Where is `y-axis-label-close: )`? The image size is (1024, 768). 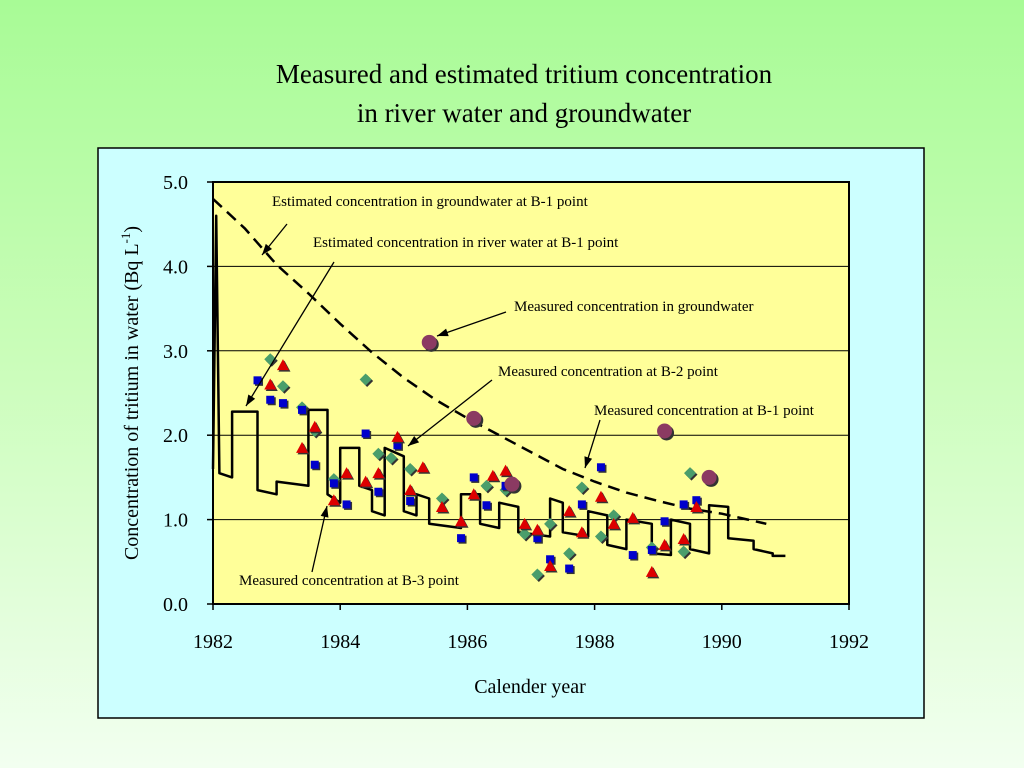
y-axis-label-close: ) is located at coordinates (132, 229).